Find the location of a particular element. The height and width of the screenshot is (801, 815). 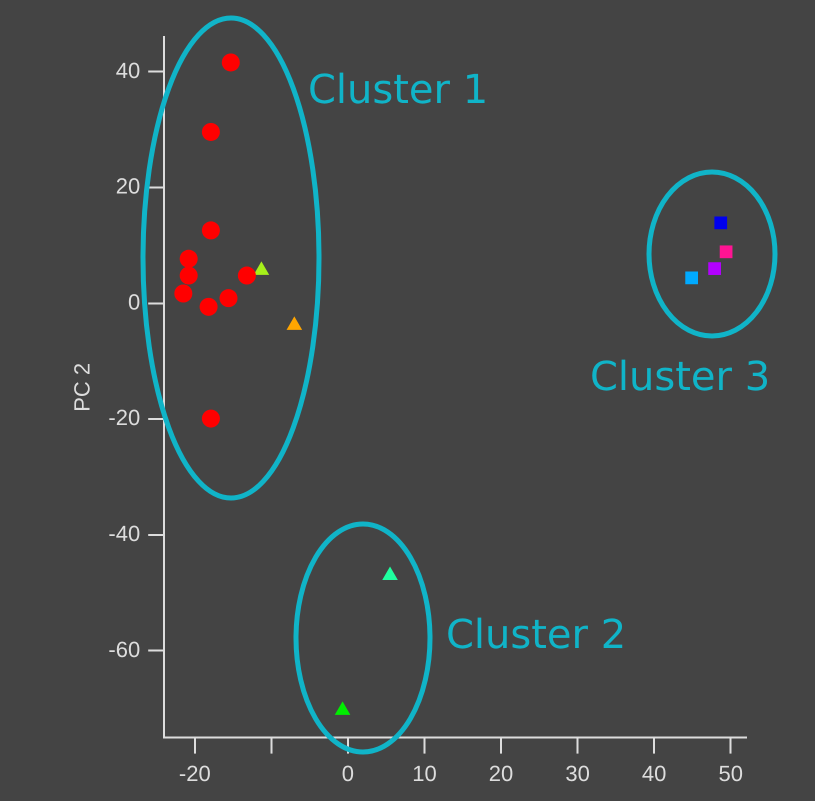

x-tick-label: 50 is located at coordinates (730, 773).